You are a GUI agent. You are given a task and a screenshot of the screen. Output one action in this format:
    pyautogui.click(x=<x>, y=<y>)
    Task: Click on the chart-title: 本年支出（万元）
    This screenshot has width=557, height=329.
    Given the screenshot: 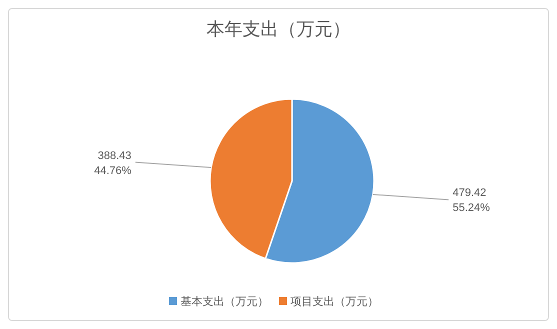 What is the action you would take?
    pyautogui.click(x=279, y=29)
    